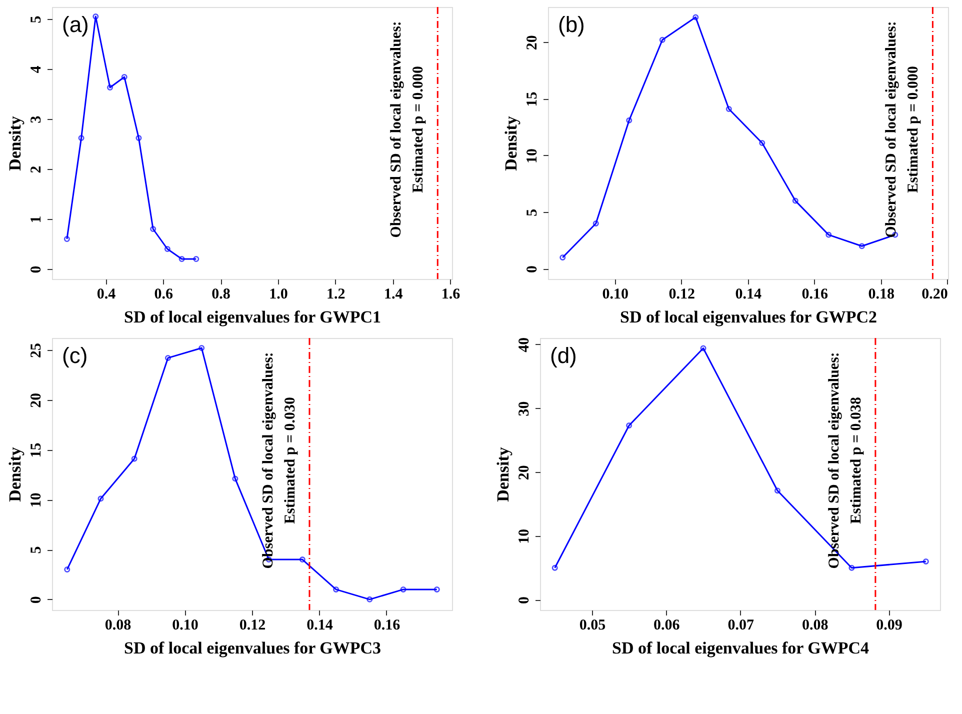 Image resolution: width=962 pixels, height=714 pixels. I want to click on y-tick-label: 1, so click(36, 220).